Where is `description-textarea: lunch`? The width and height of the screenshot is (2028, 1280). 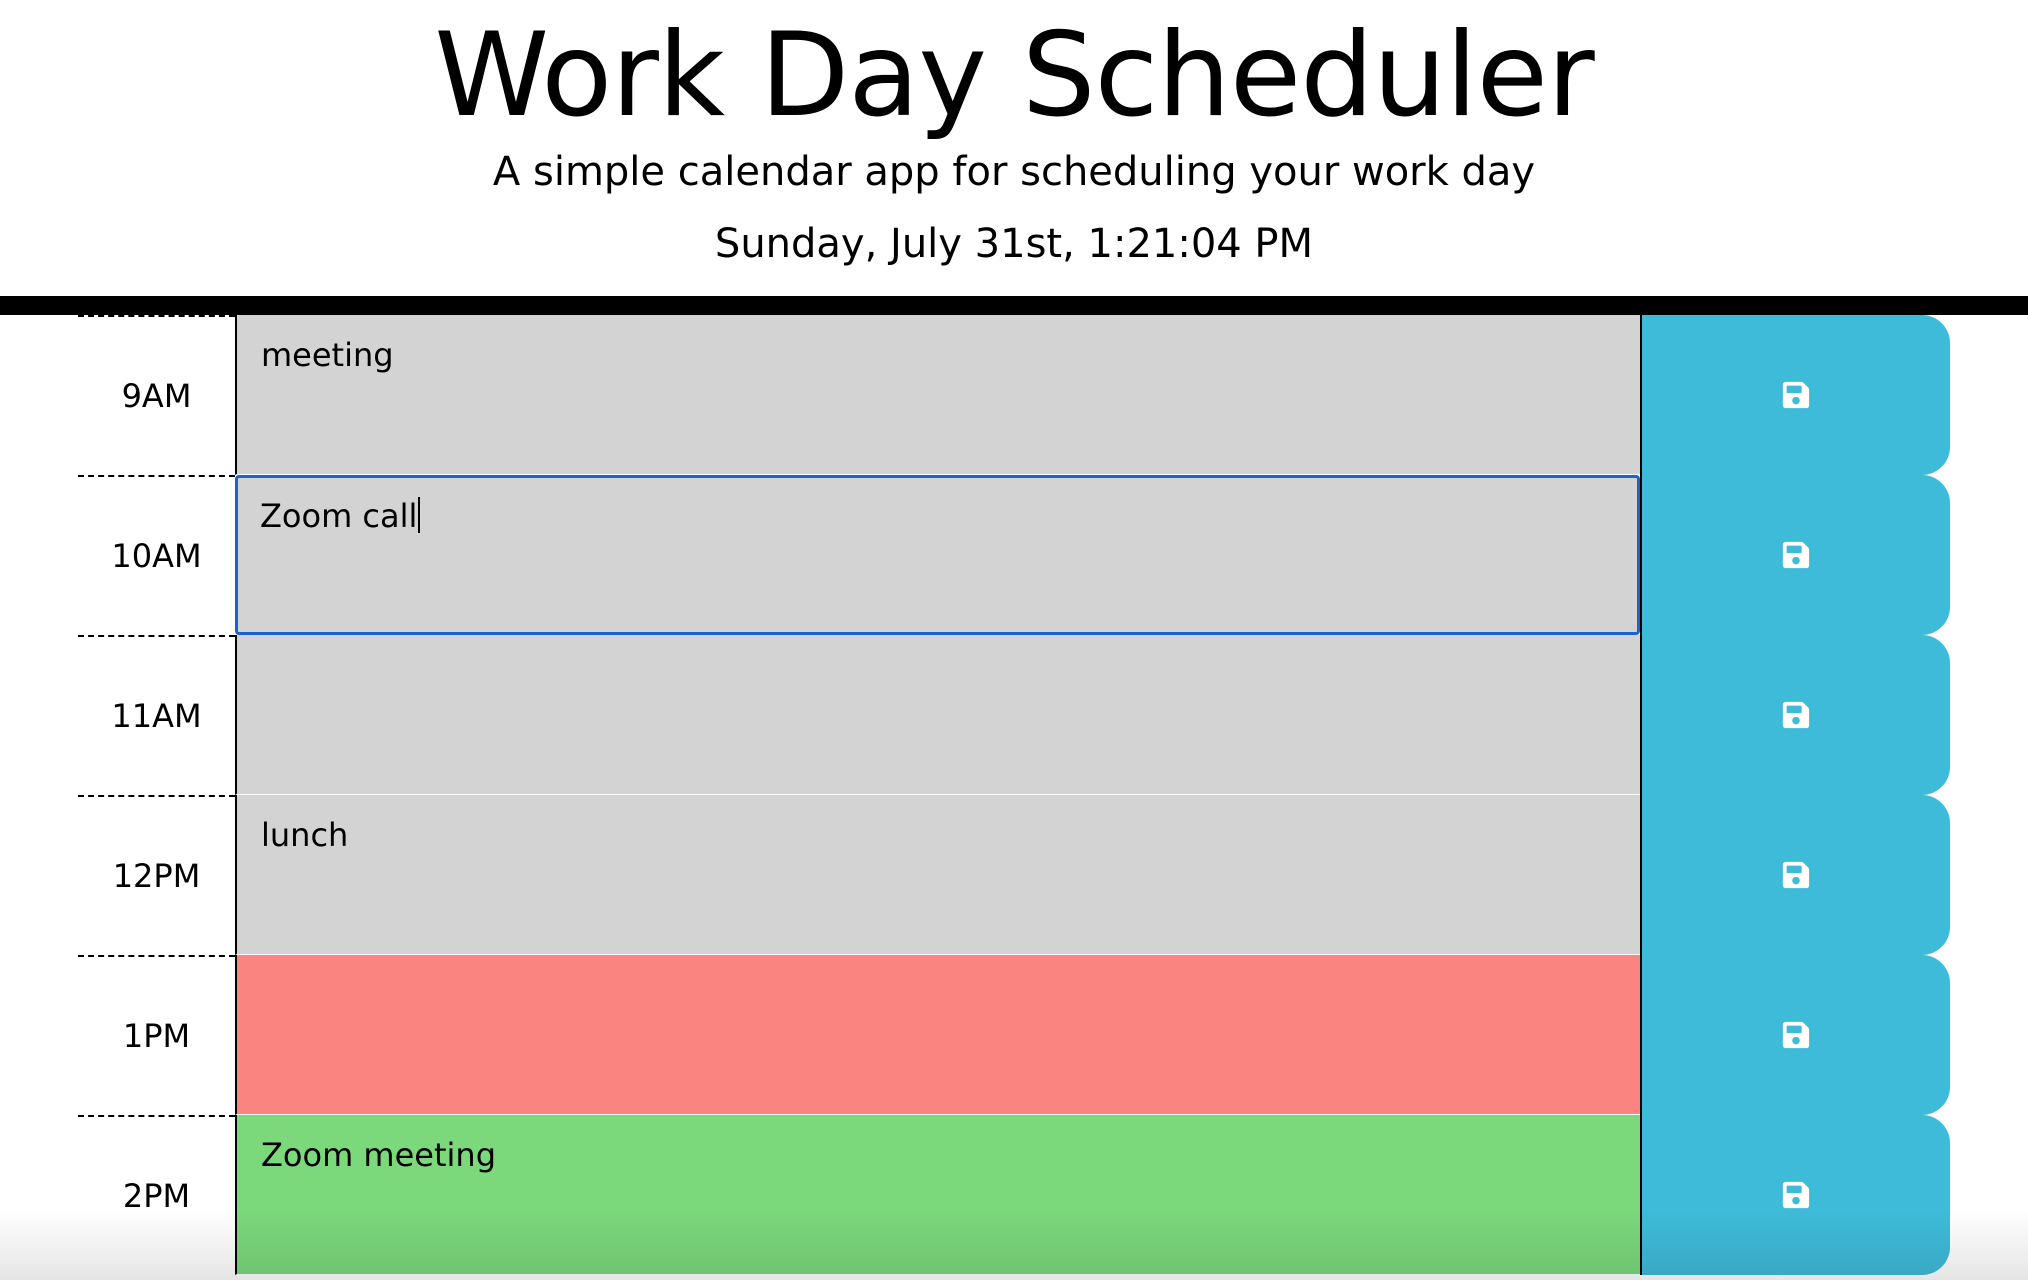 description-textarea: lunch is located at coordinates (937, 875).